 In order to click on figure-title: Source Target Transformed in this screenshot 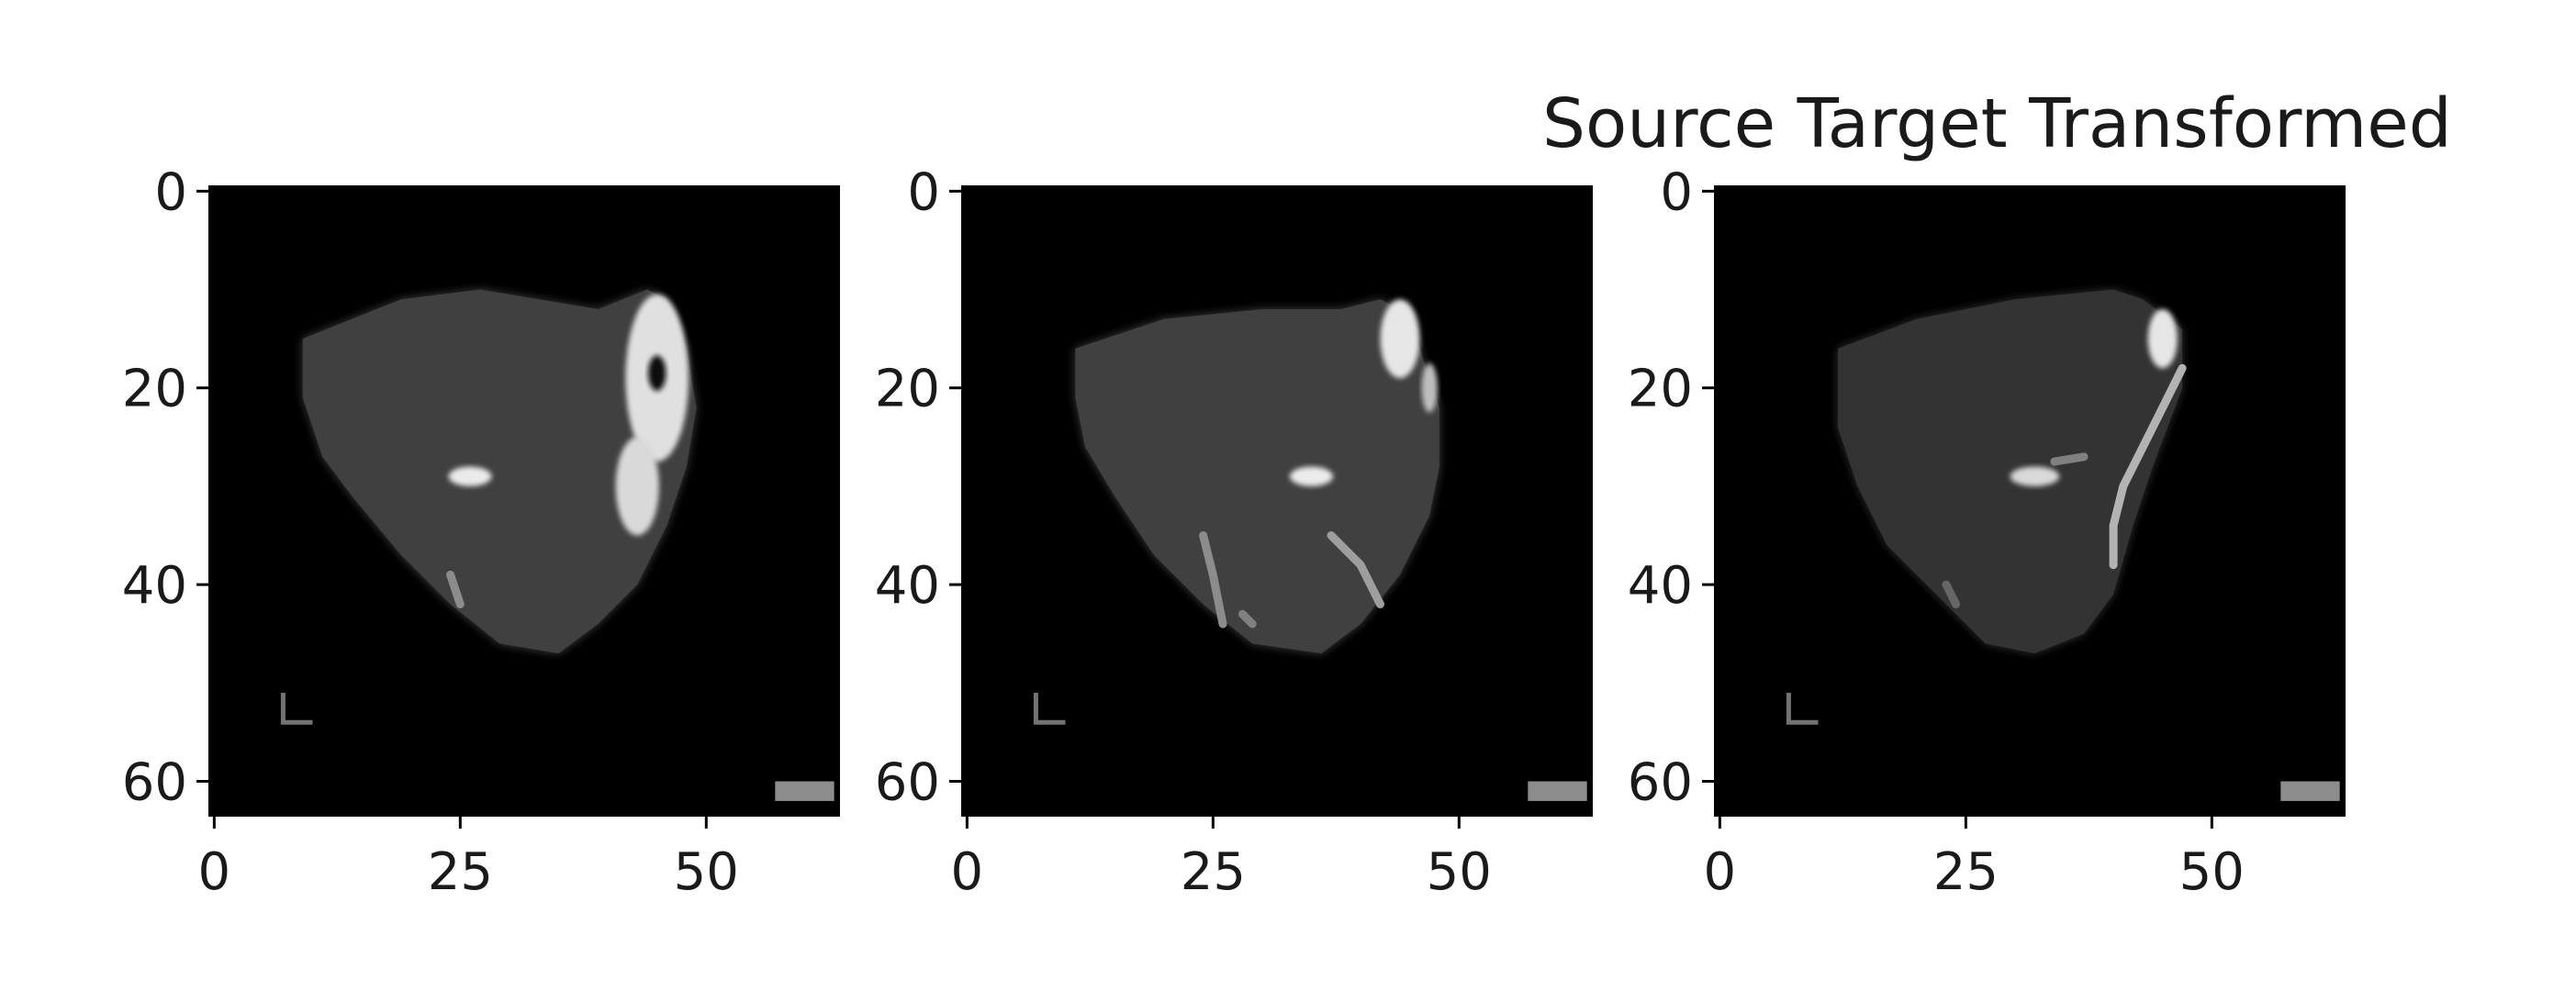, I will do `click(1997, 123)`.